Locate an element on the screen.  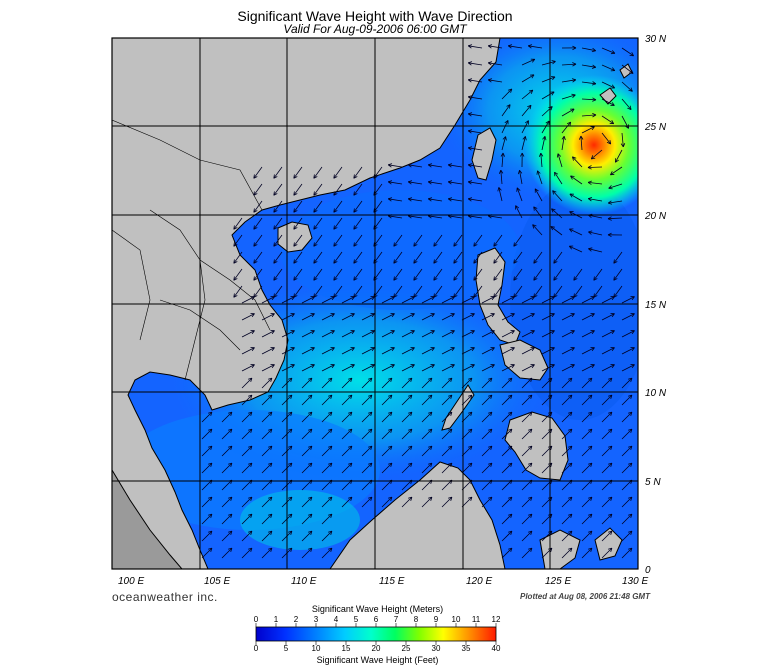
colorbar-meter-tick: 11 is located at coordinates (476, 619).